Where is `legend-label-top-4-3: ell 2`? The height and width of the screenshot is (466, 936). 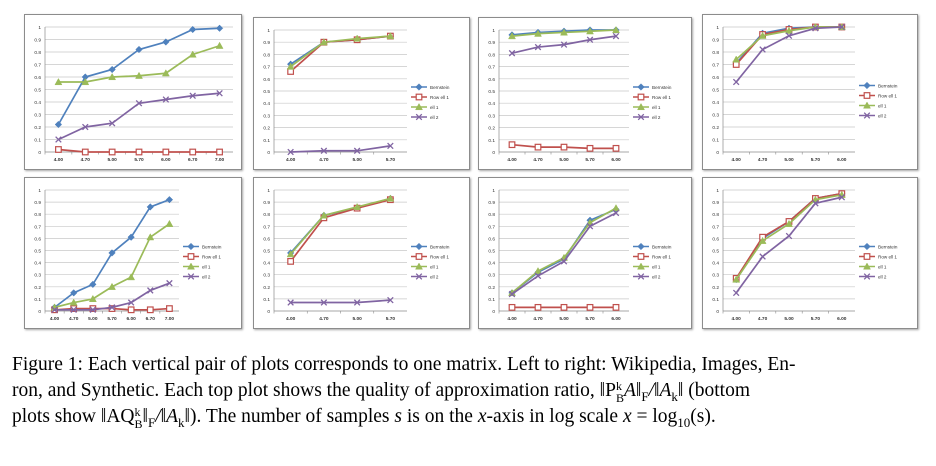
legend-label-top-4-3: ell 2 is located at coordinates (882, 115).